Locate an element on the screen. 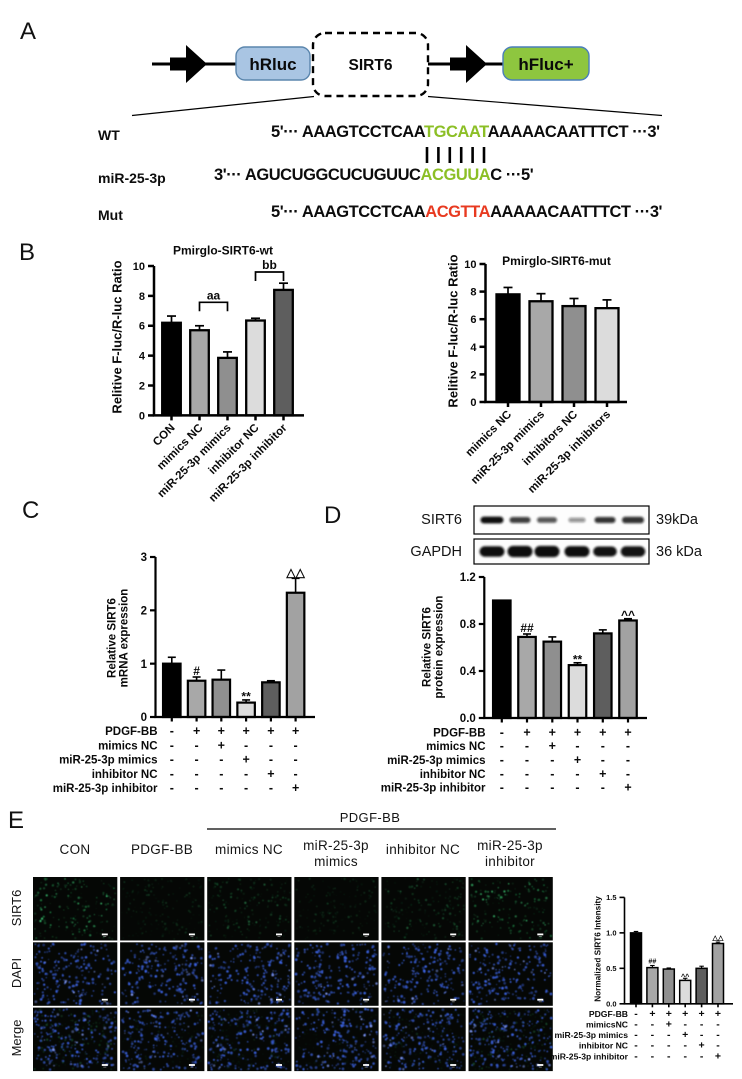  sig-d_protein-3: ** is located at coordinates (578, 659).